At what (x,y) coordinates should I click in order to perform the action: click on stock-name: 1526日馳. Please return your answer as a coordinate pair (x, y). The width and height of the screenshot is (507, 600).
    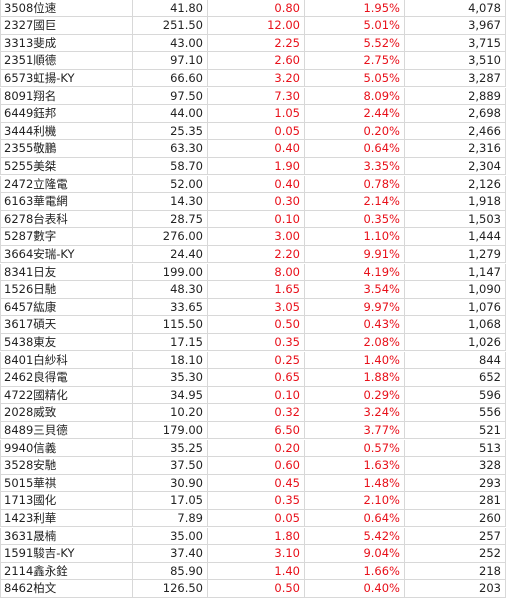
    Looking at the image, I should click on (66, 289).